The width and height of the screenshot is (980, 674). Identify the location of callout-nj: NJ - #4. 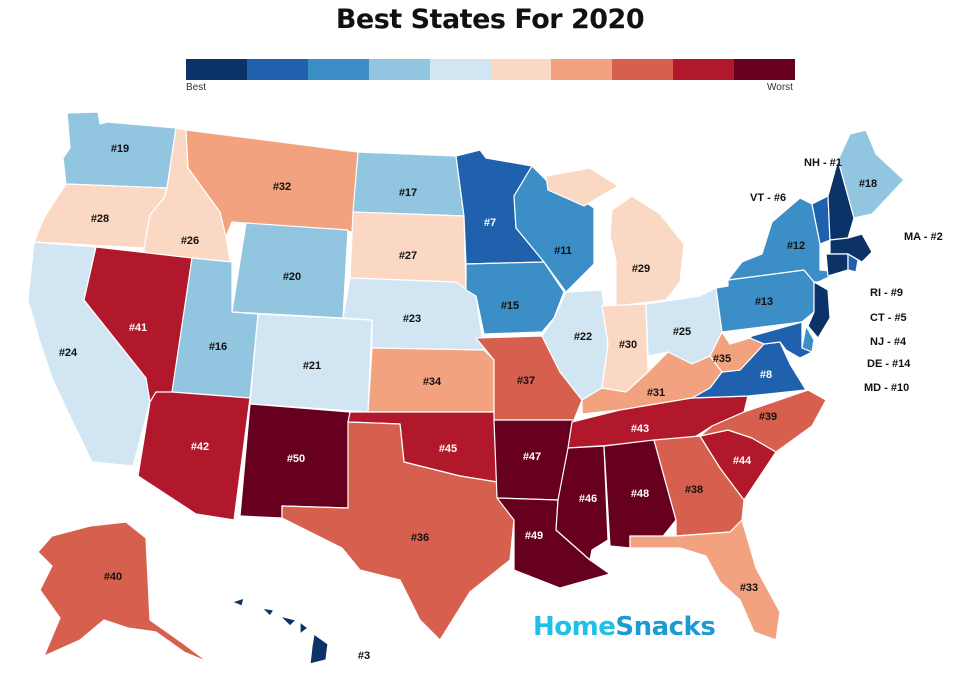
(888, 342).